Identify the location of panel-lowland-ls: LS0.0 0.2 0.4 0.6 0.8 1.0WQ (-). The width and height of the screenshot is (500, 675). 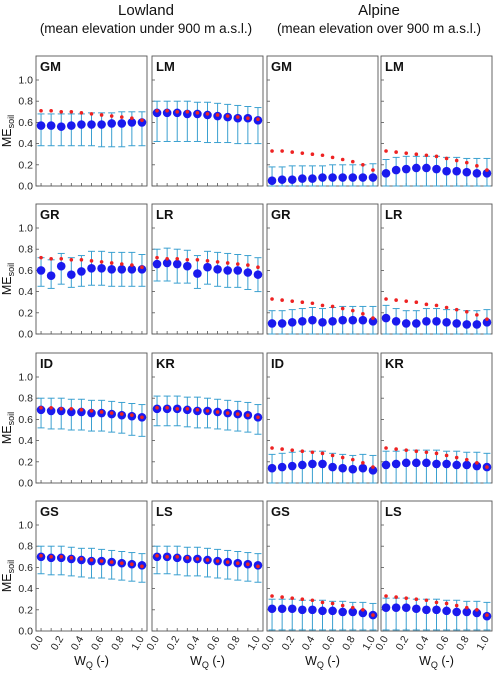
(204, 585).